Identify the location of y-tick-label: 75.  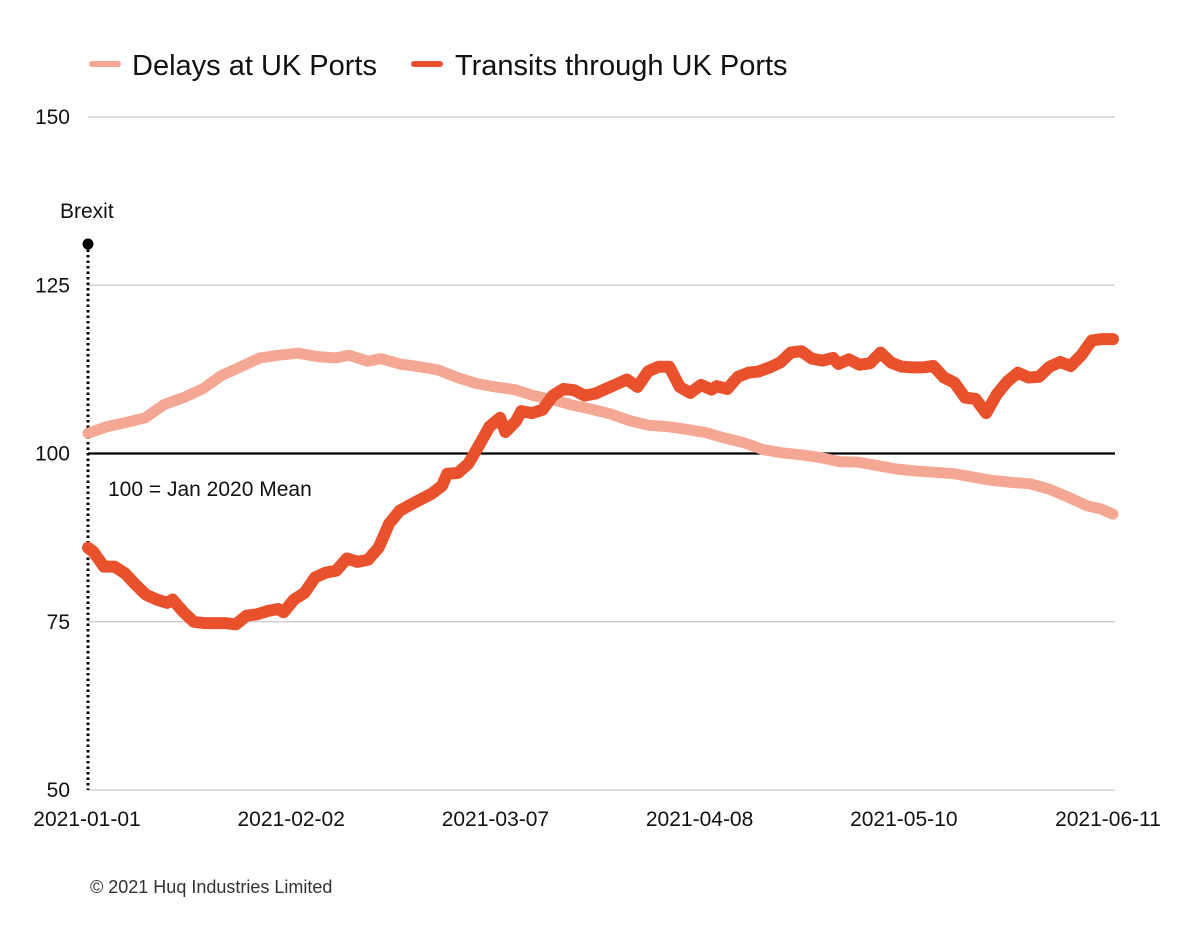
(58, 622).